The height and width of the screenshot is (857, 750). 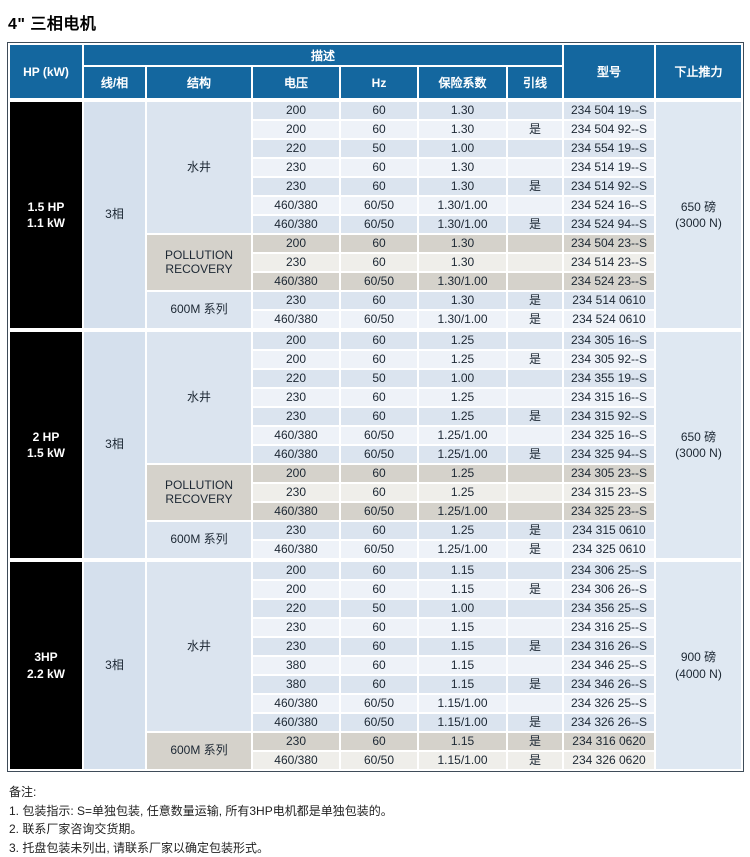 I want to click on note-line-1: 1. 包装指示: S=单独包装, 任意数量运输, 所有3HP电机都是单独包装的。, so click(x=201, y=810).